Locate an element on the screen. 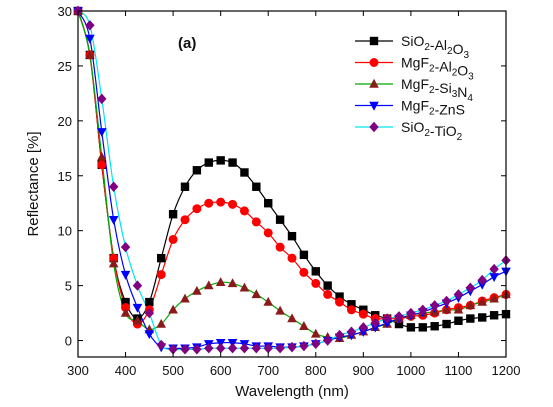 The width and height of the screenshot is (553, 407). x-tick-label: 600 is located at coordinates (221, 370).